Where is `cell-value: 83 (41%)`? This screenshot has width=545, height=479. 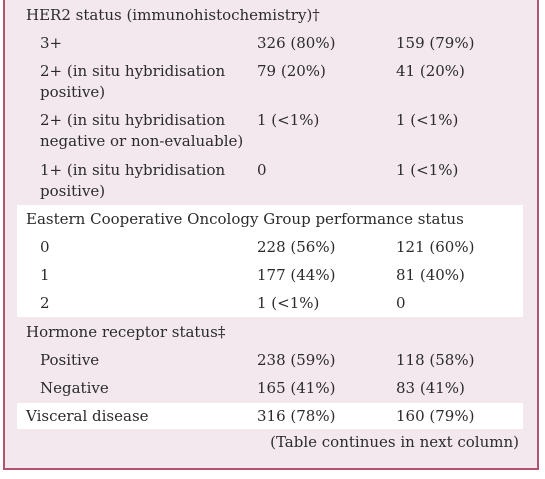
cell-value: 83 (41%) is located at coordinates (430, 388).